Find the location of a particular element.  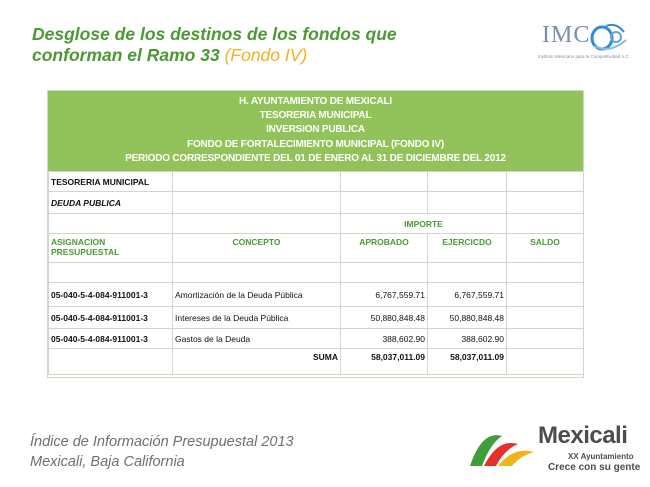

total-aprobado: 58,037,011.09 is located at coordinates (384, 361).